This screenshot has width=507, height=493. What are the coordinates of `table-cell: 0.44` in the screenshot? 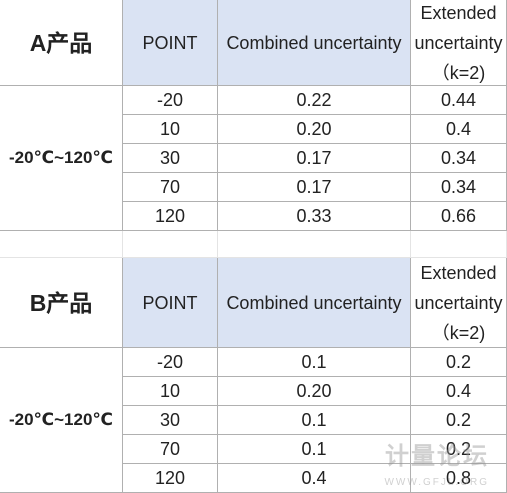 It's located at (459, 100).